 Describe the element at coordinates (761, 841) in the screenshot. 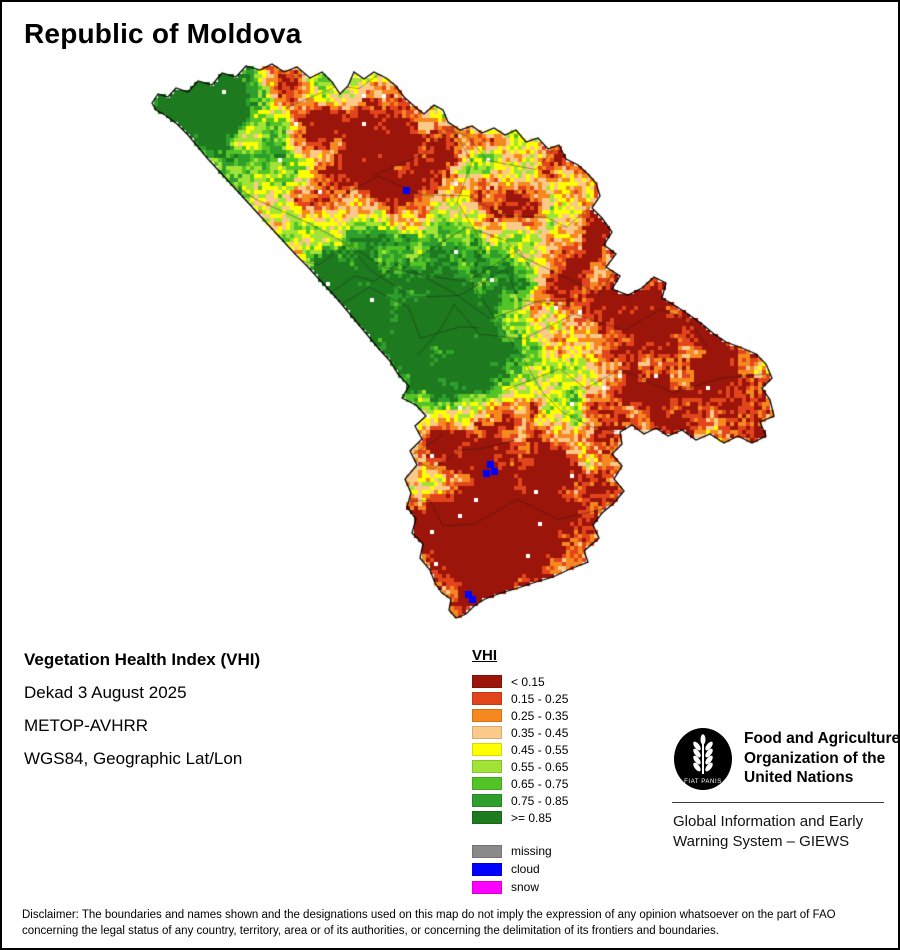

I see `giews-line: Warning System – GIEWS` at that location.